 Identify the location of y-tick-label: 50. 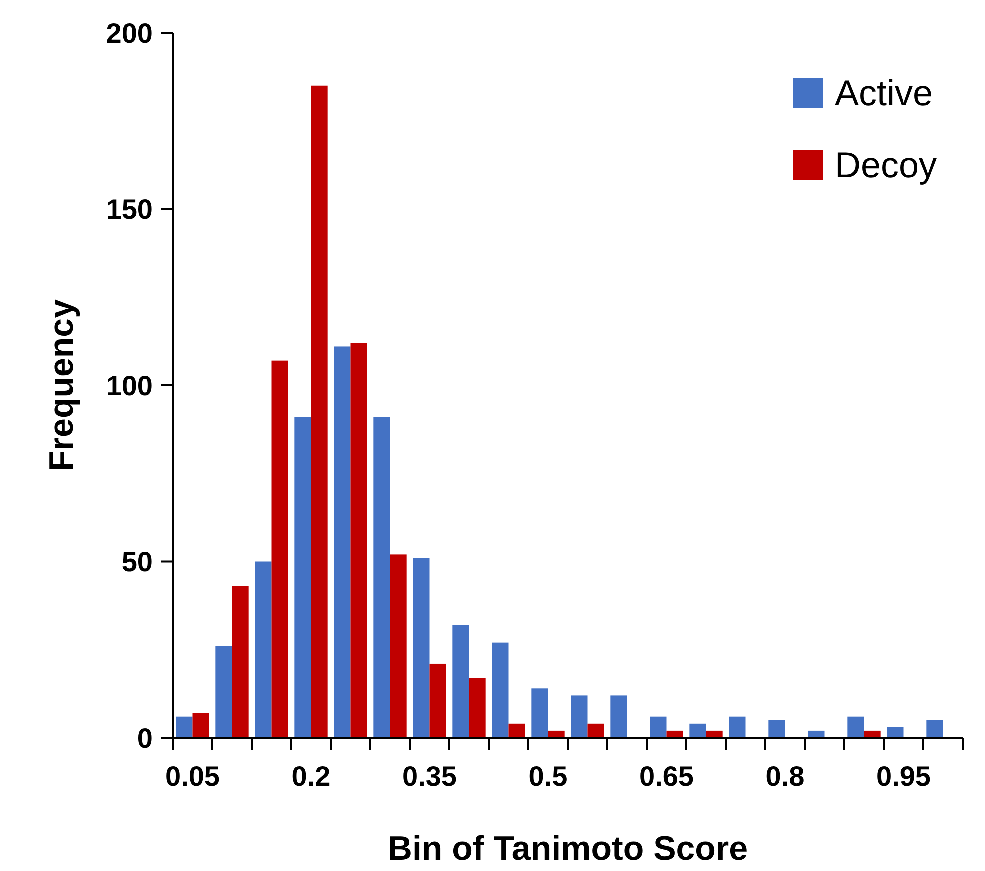
(137, 562).